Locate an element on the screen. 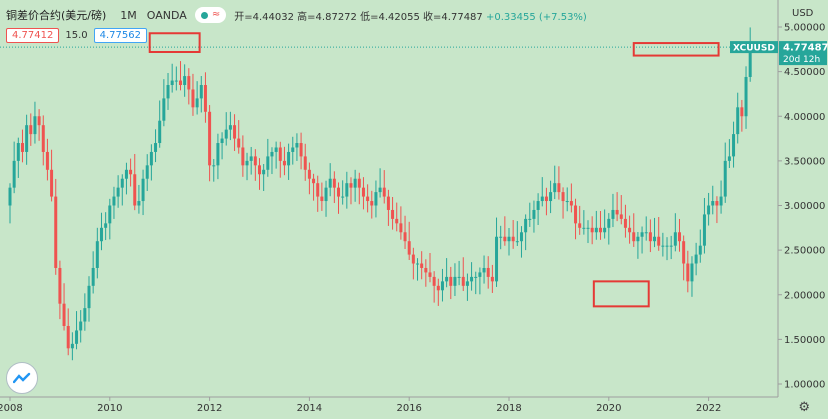 Image resolution: width=828 pixels, height=419 pixels. y-tick-label: 2.50000 is located at coordinates (804, 251).